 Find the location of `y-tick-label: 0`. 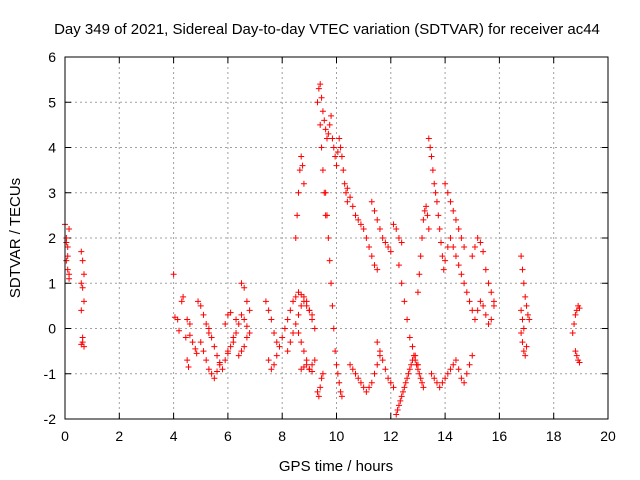

y-tick-label: 0 is located at coordinates (52, 329).